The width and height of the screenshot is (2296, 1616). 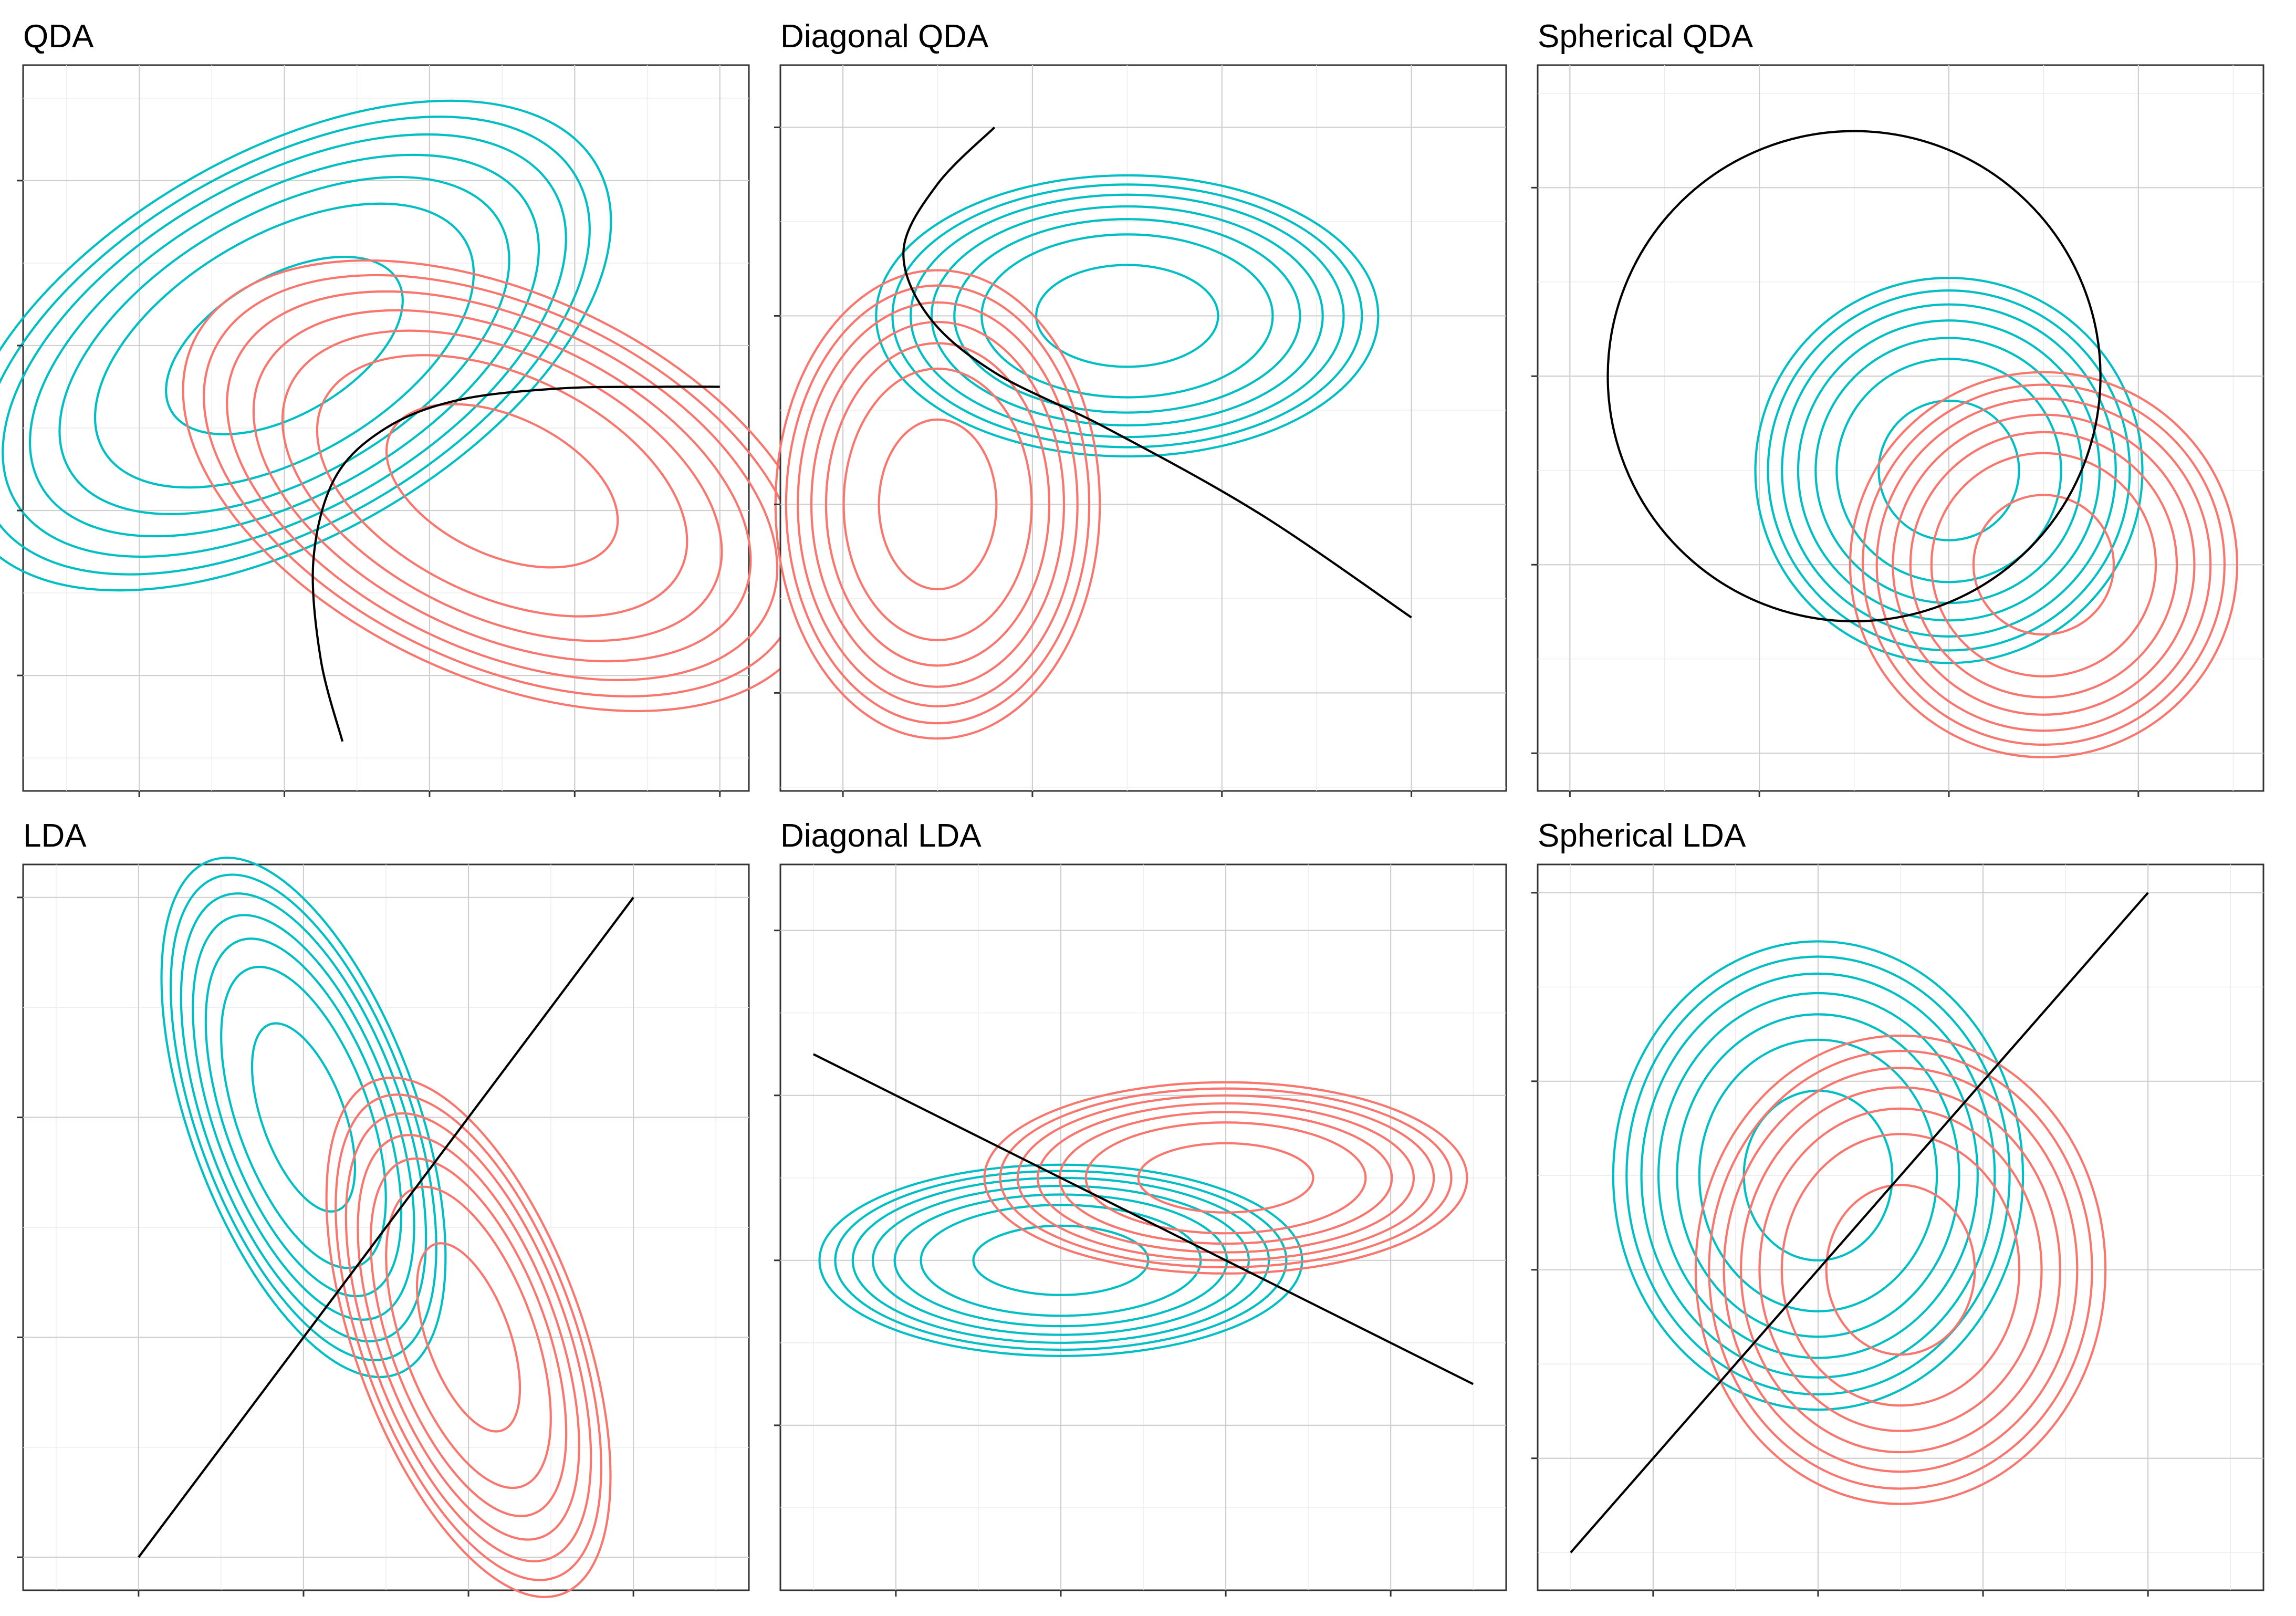 What do you see at coordinates (55, 836) in the screenshot?
I see `panel-title-4: LDA` at bounding box center [55, 836].